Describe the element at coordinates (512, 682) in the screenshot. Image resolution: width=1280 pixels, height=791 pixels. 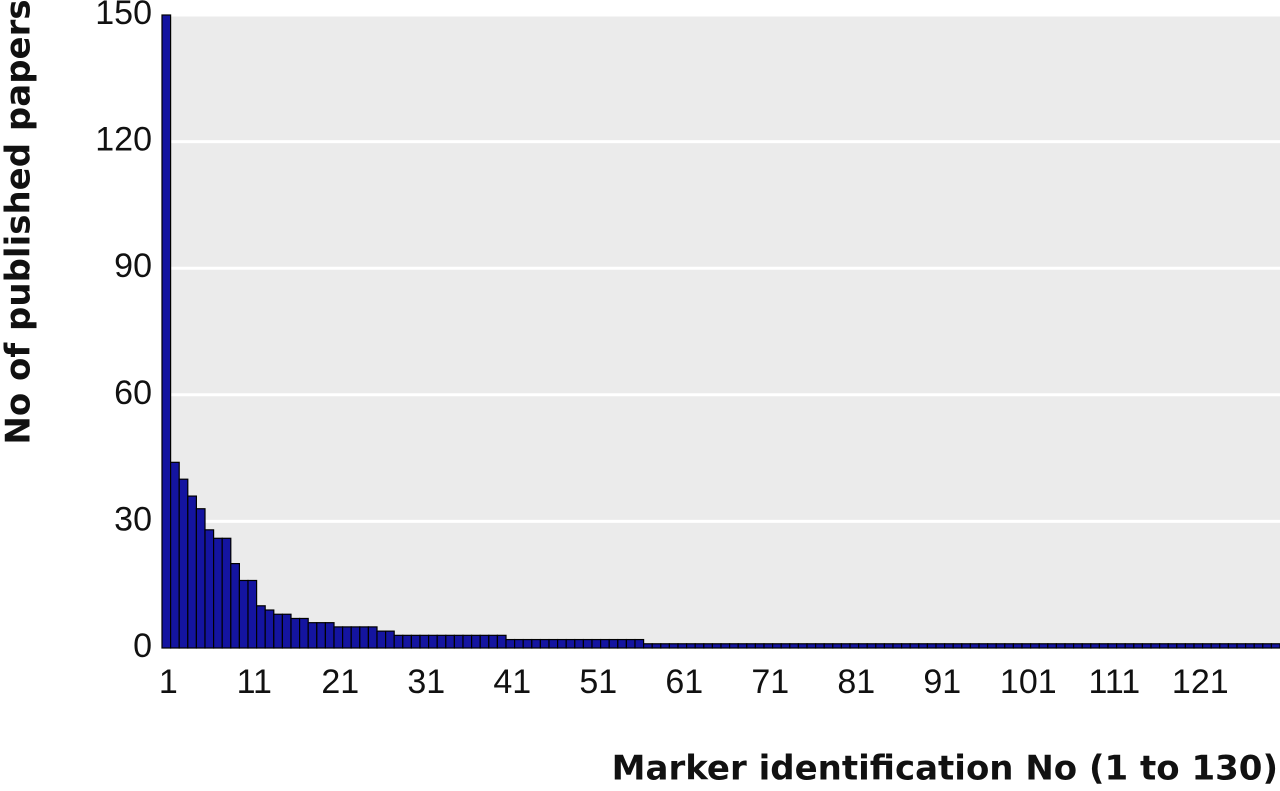
I see `x-tick-label: 41` at that location.